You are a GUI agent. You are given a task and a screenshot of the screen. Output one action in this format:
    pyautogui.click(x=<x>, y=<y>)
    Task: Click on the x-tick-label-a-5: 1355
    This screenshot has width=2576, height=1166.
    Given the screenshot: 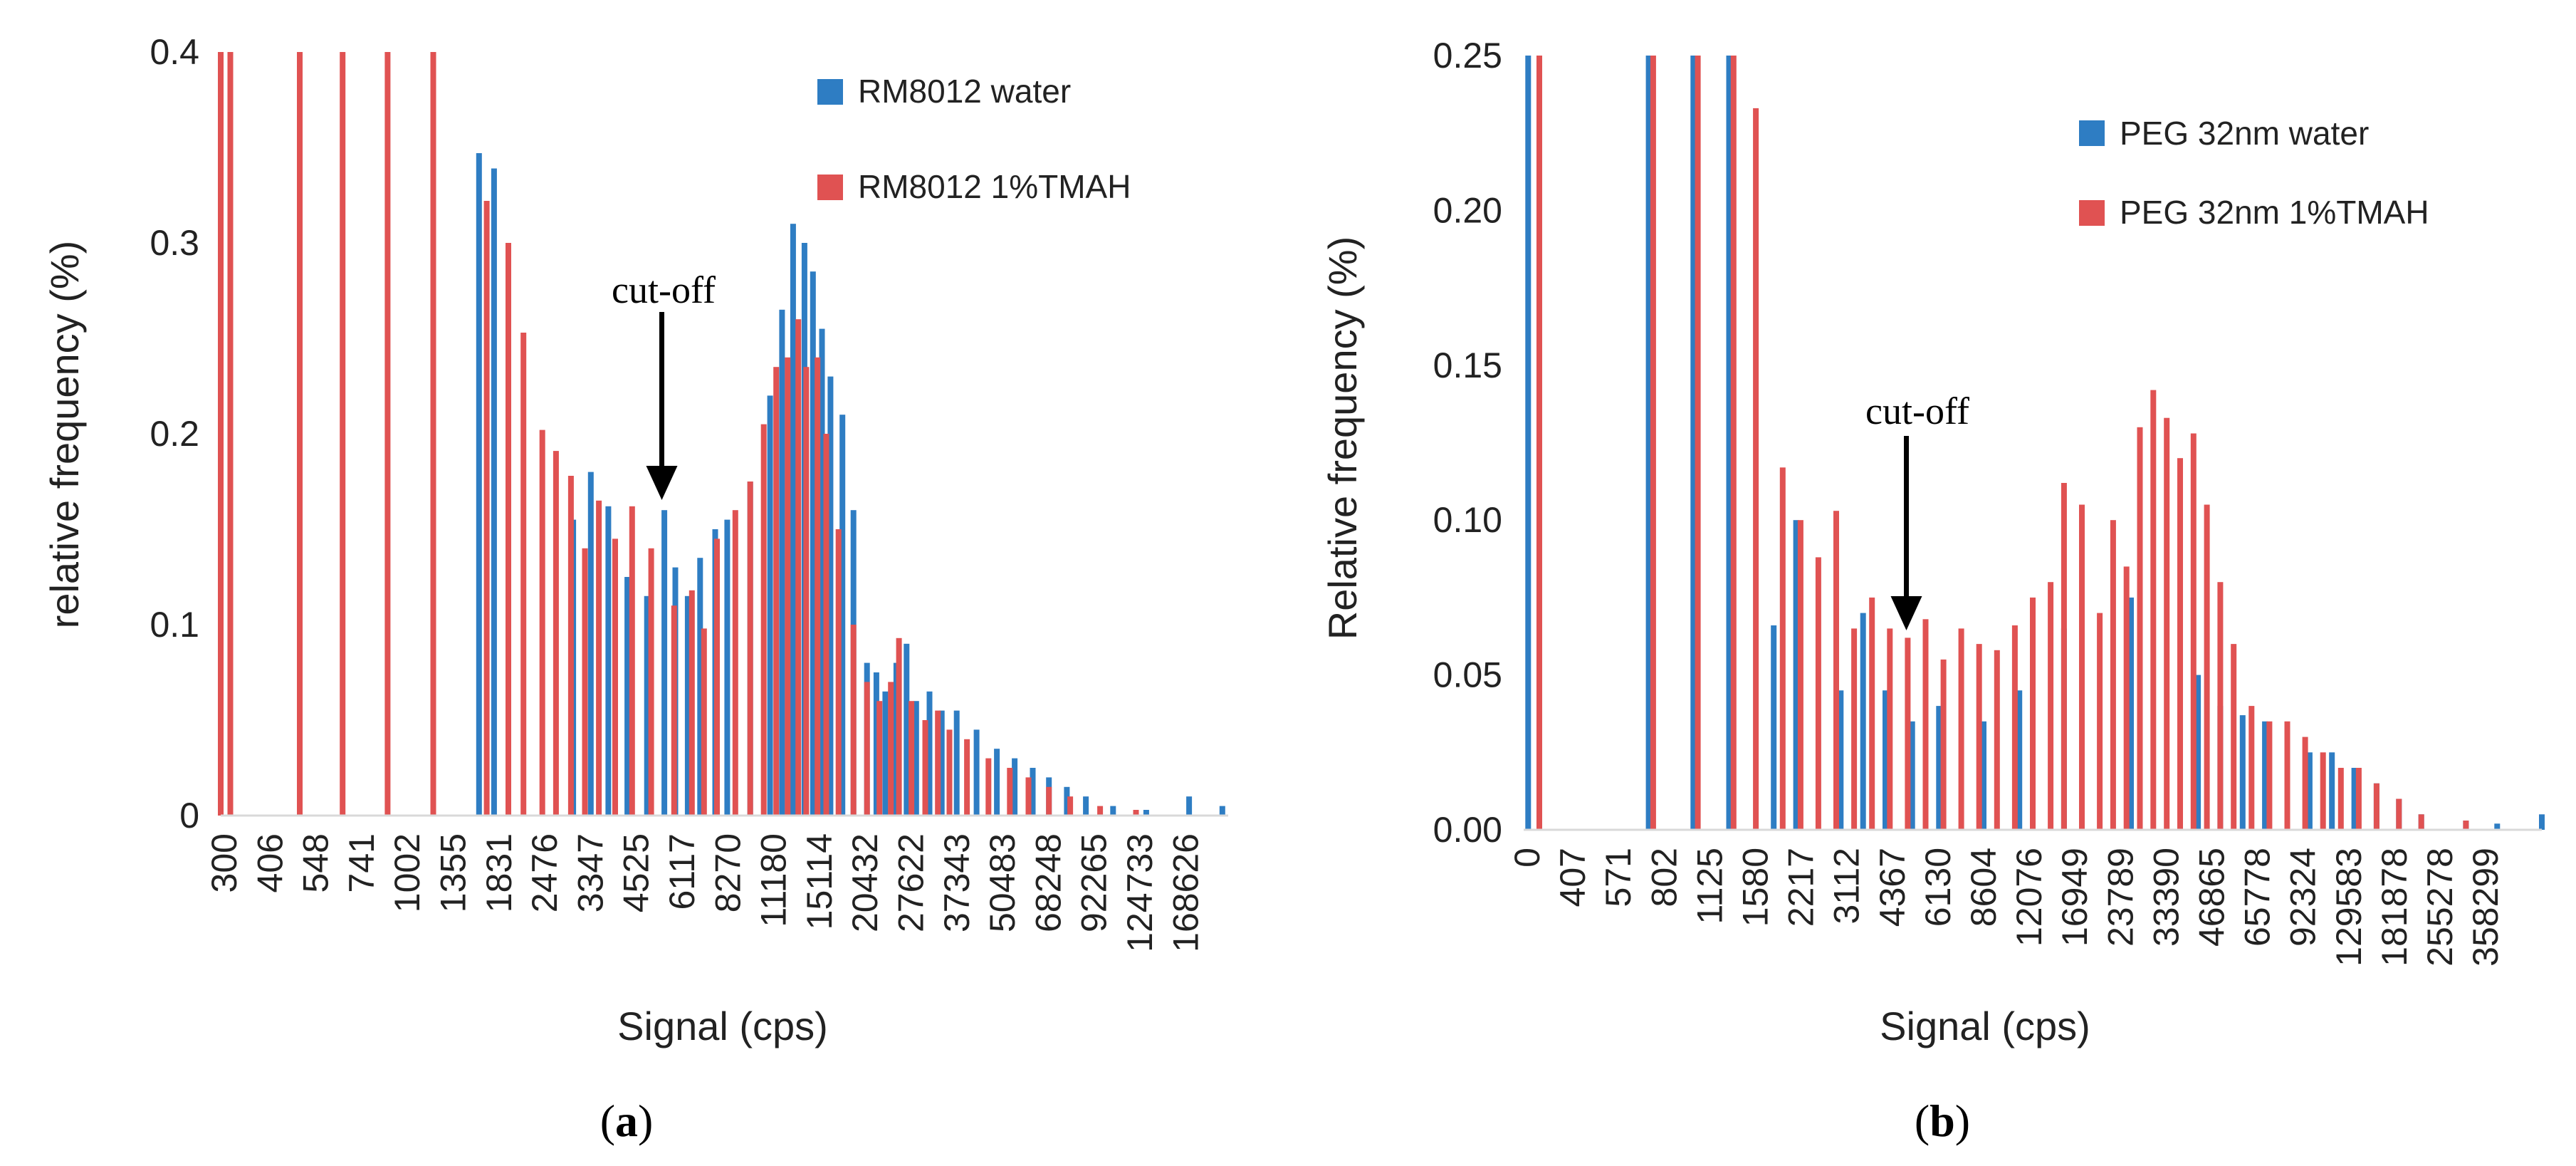 What is the action you would take?
    pyautogui.click(x=453, y=872)
    